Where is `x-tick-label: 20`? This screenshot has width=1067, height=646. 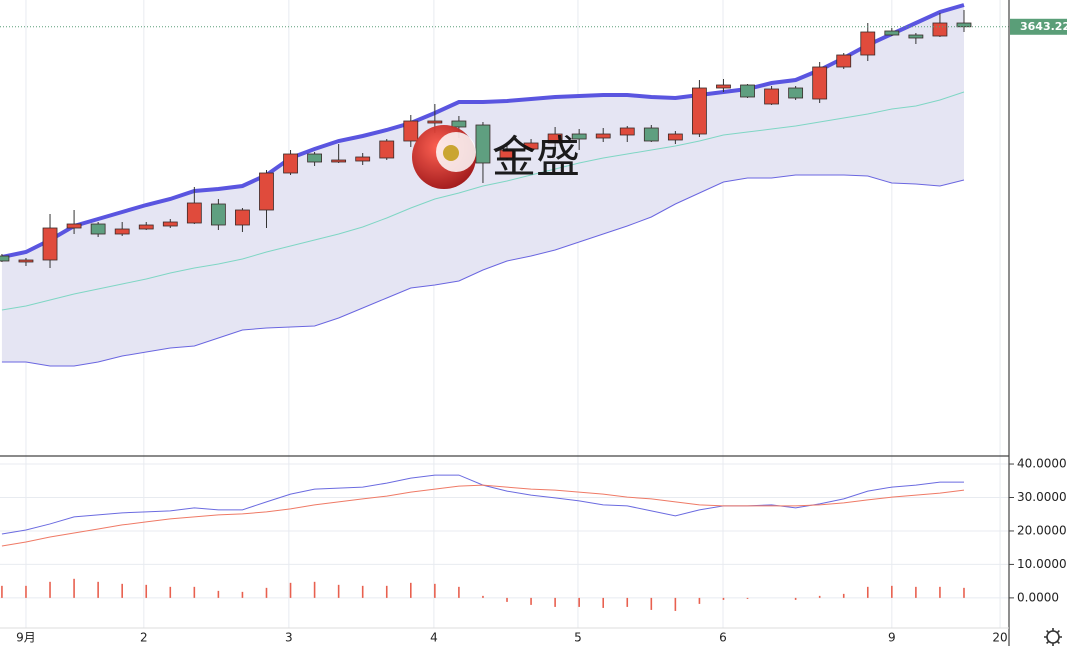
x-tick-label: 20 is located at coordinates (999, 638).